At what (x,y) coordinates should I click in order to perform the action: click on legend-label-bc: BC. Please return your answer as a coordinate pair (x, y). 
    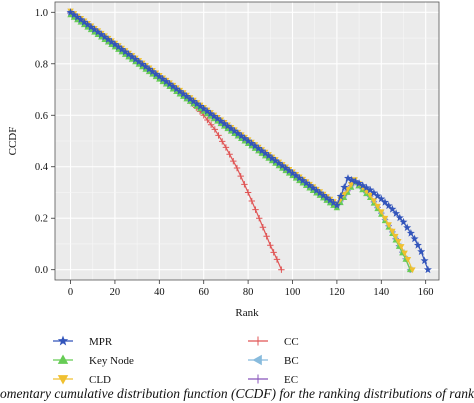
    Looking at the image, I should click on (291, 361).